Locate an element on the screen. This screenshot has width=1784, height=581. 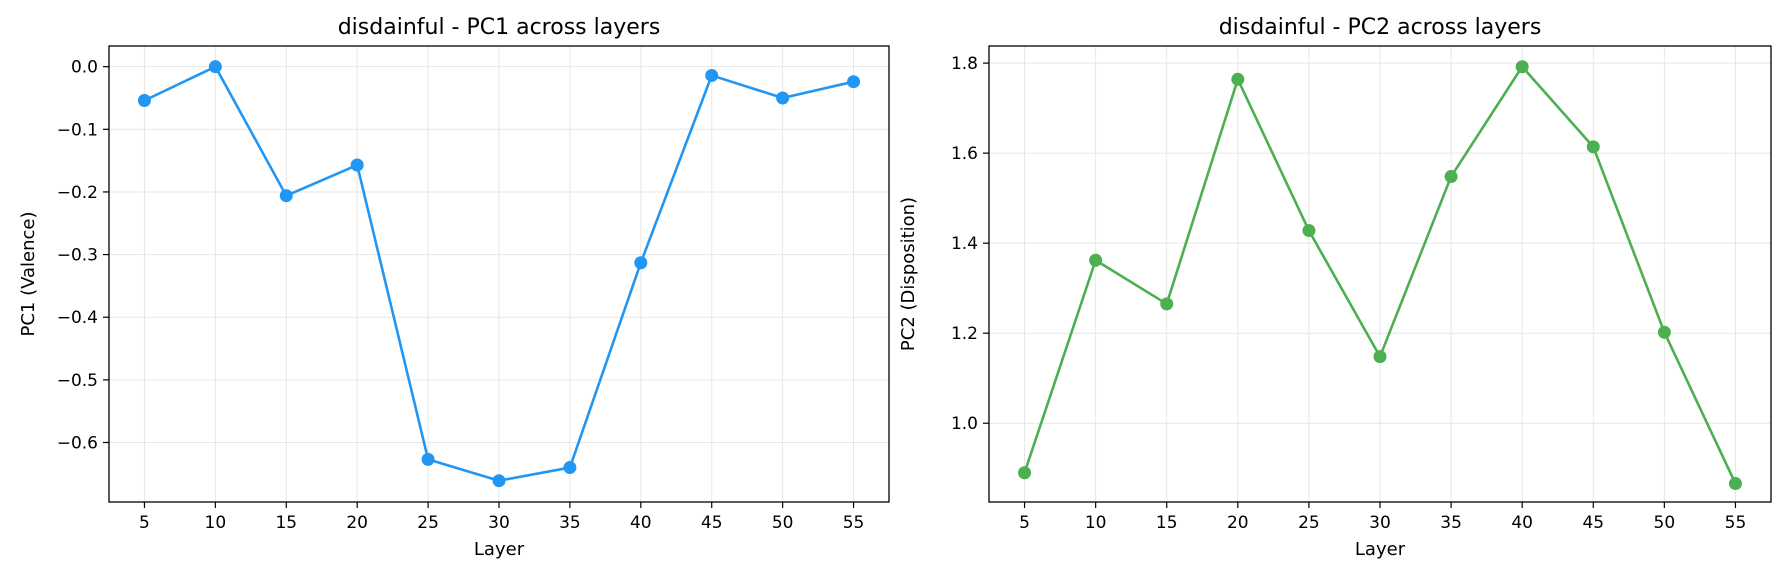
y-tick-label: 0.0 is located at coordinates (84, 68).